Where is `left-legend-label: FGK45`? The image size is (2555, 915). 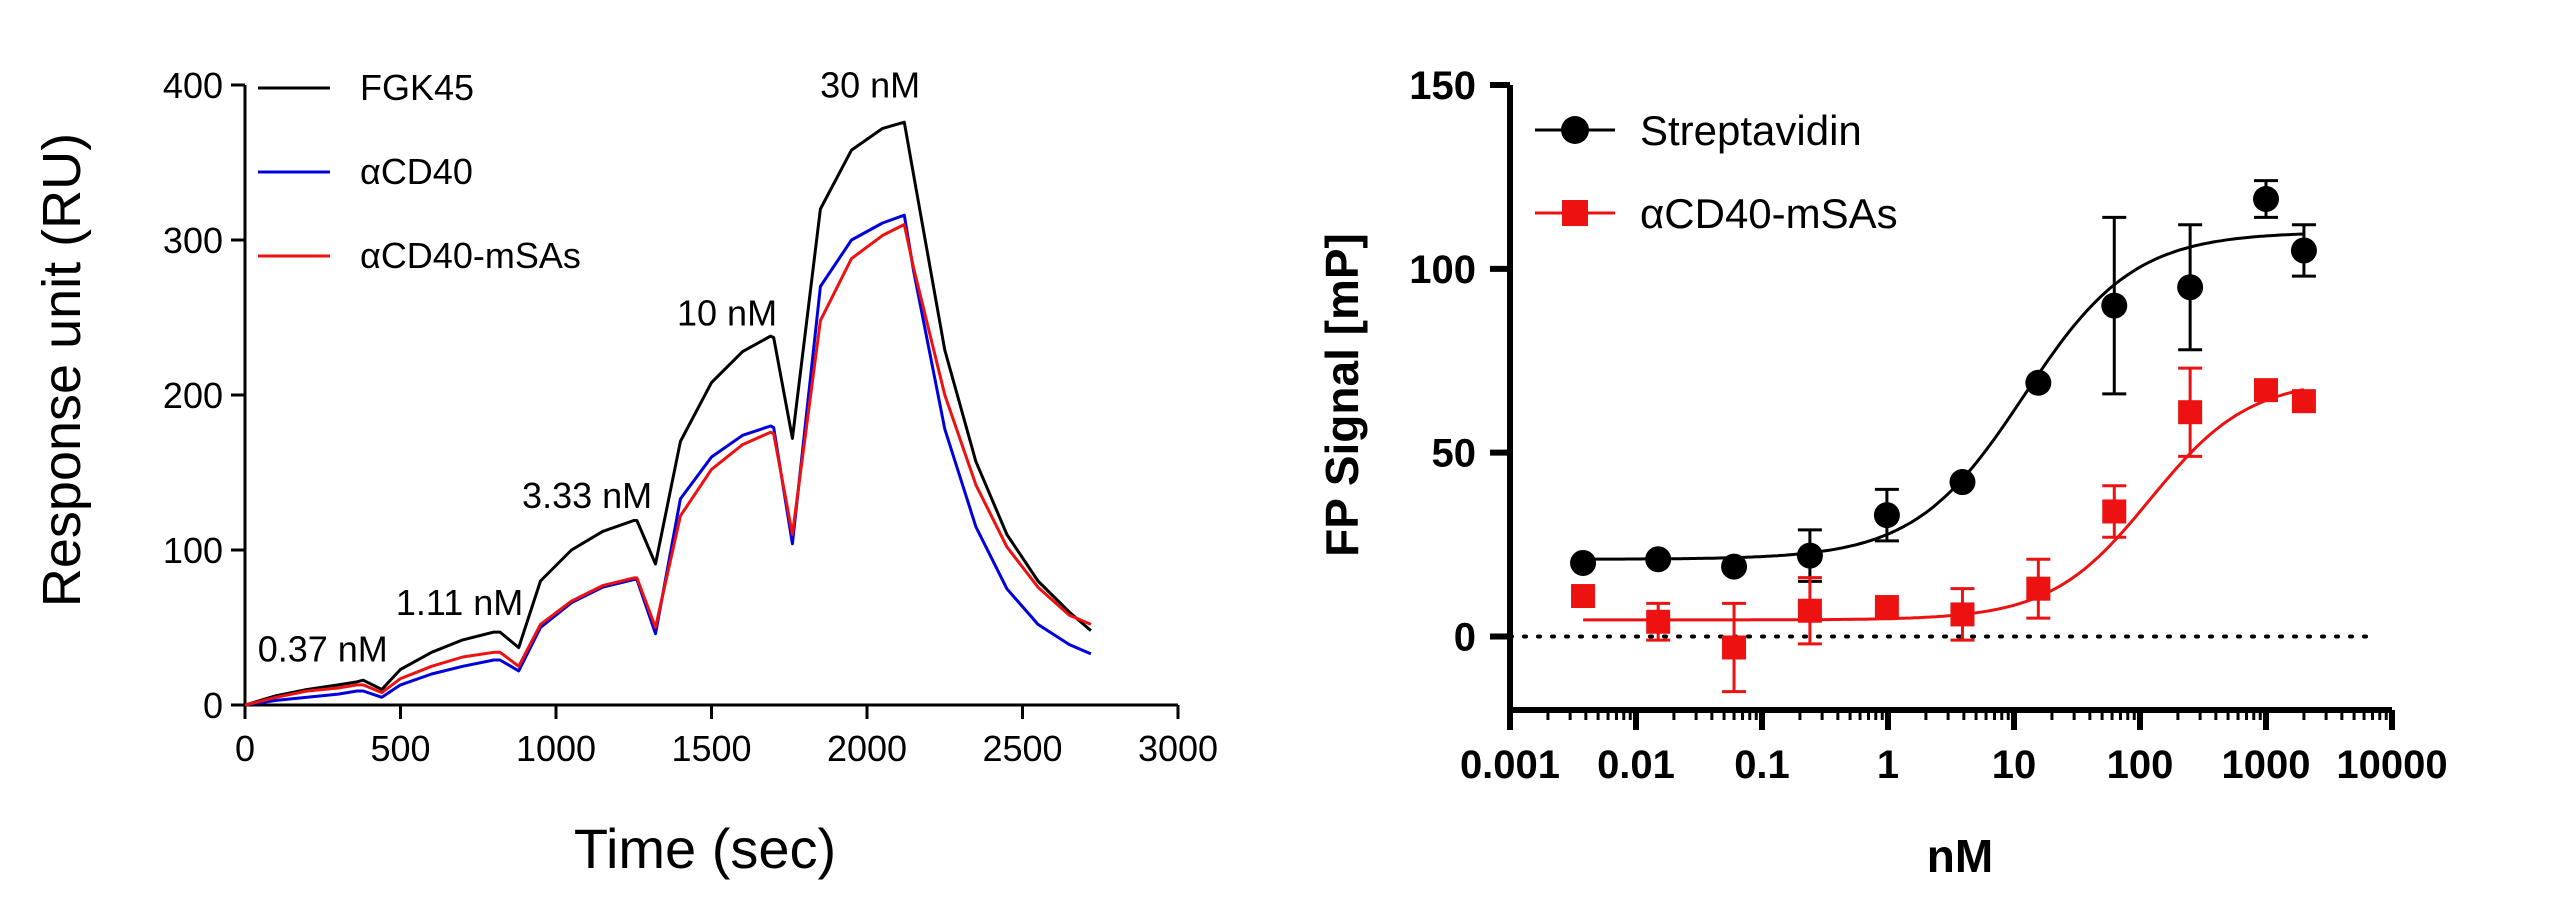 left-legend-label: FGK45 is located at coordinates (417, 87).